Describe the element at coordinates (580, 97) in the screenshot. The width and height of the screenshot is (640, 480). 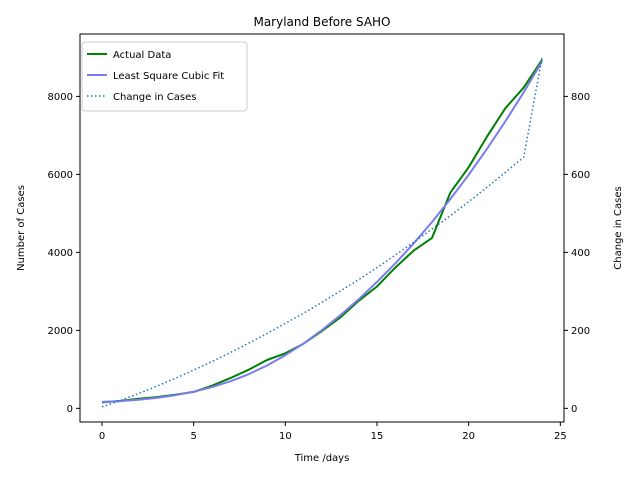
I see `y2-tick-label: 800` at that location.